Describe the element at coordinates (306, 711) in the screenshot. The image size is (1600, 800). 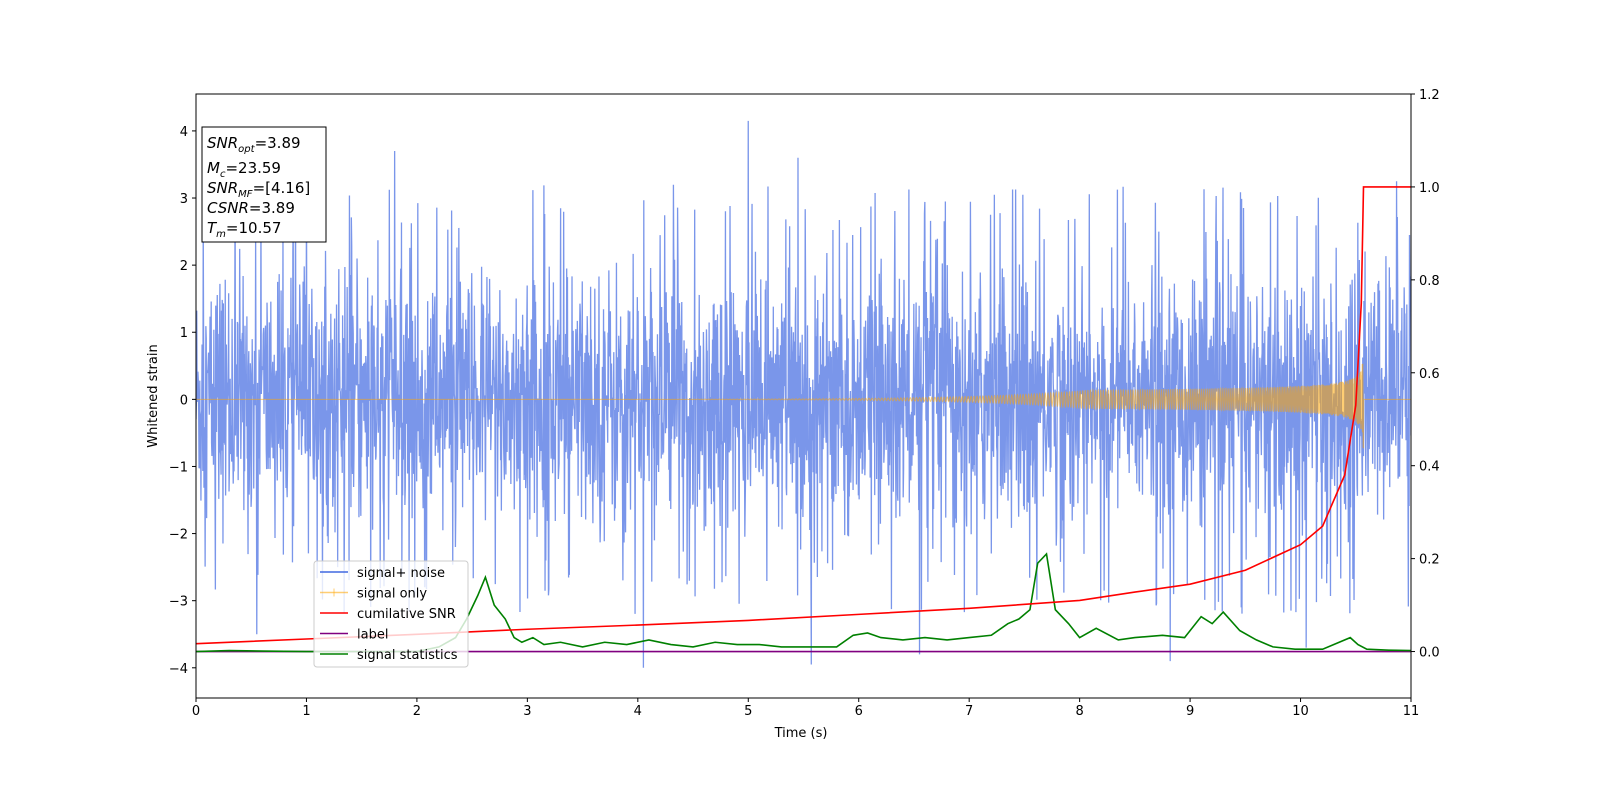
I see `x-tick-label: 1` at that location.